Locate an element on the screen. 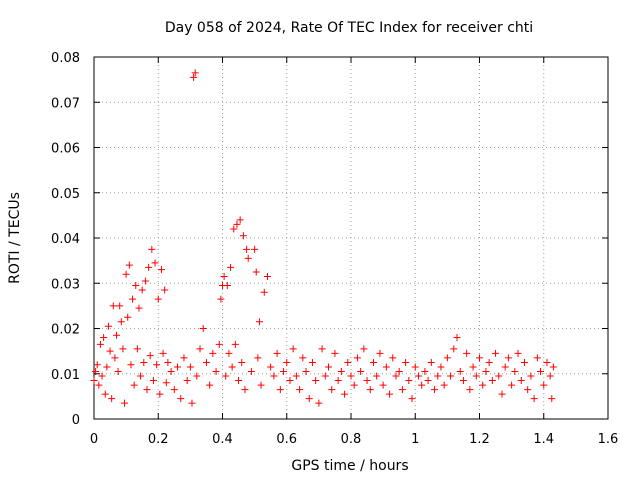  y-tick-label: 0.04 is located at coordinates (65, 239).